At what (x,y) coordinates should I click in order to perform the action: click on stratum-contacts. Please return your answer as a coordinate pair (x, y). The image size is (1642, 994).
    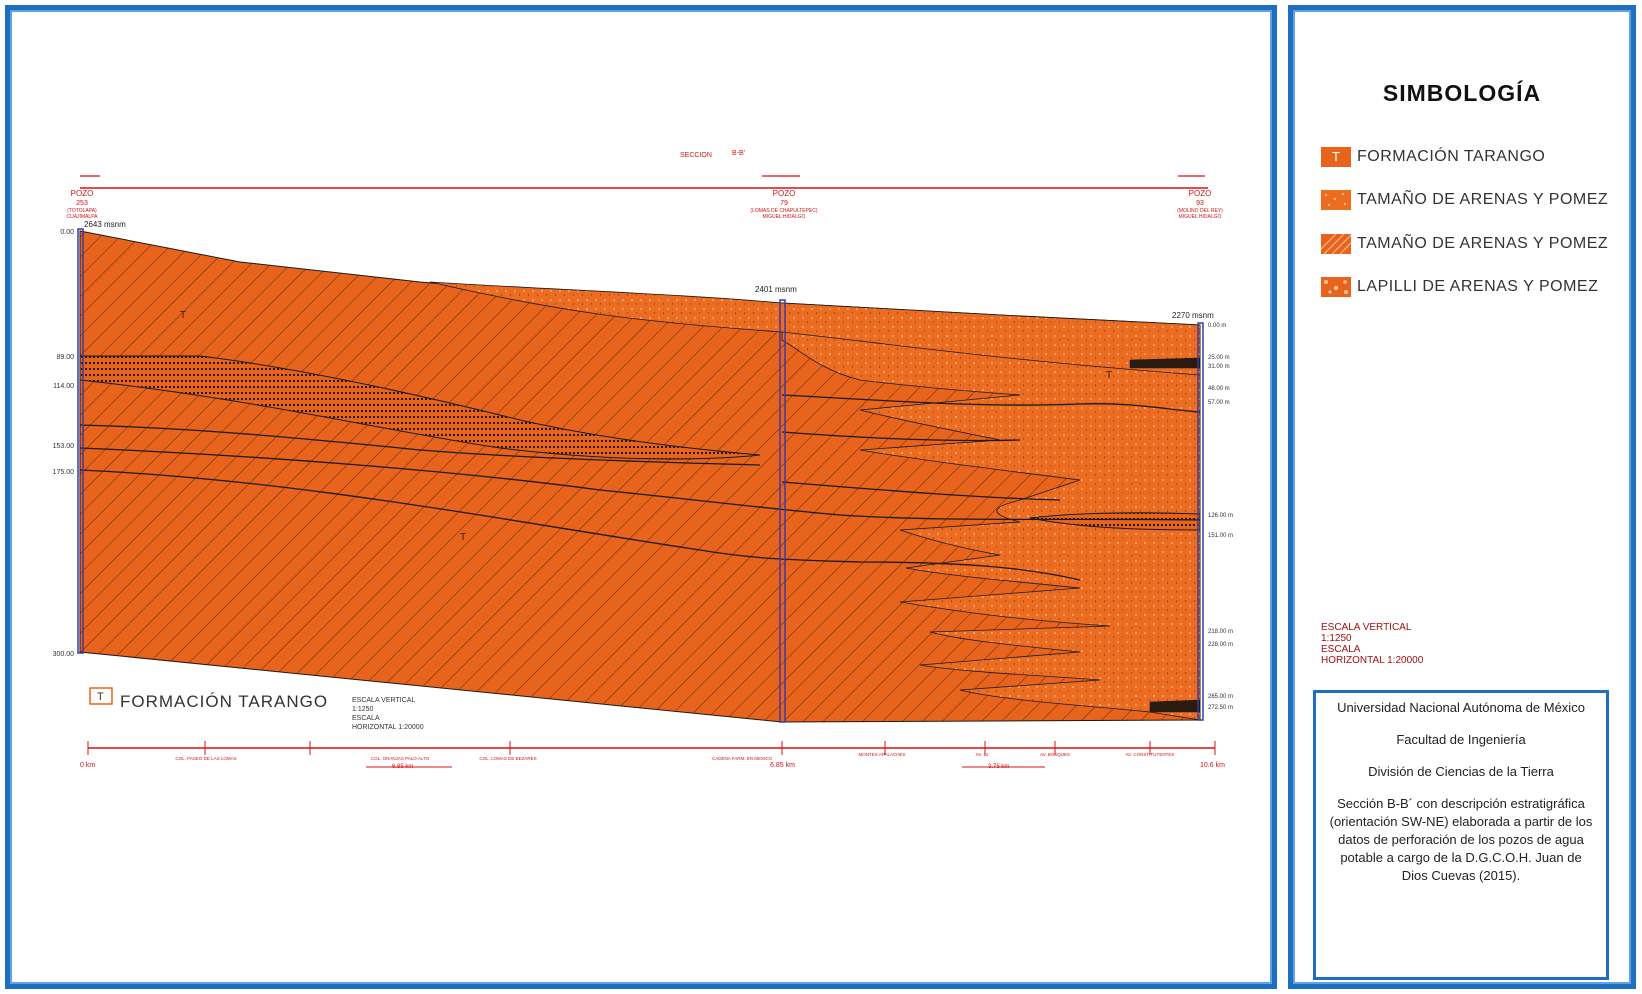
    Looking at the image, I should click on (640, 487).